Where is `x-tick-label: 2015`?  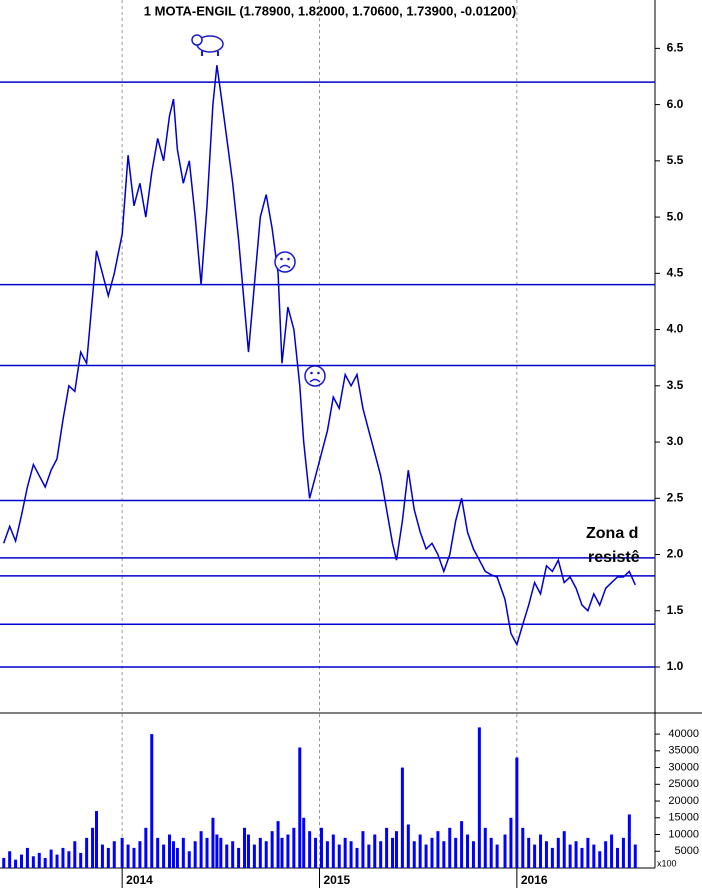
x-tick-label: 2015 is located at coordinates (337, 880).